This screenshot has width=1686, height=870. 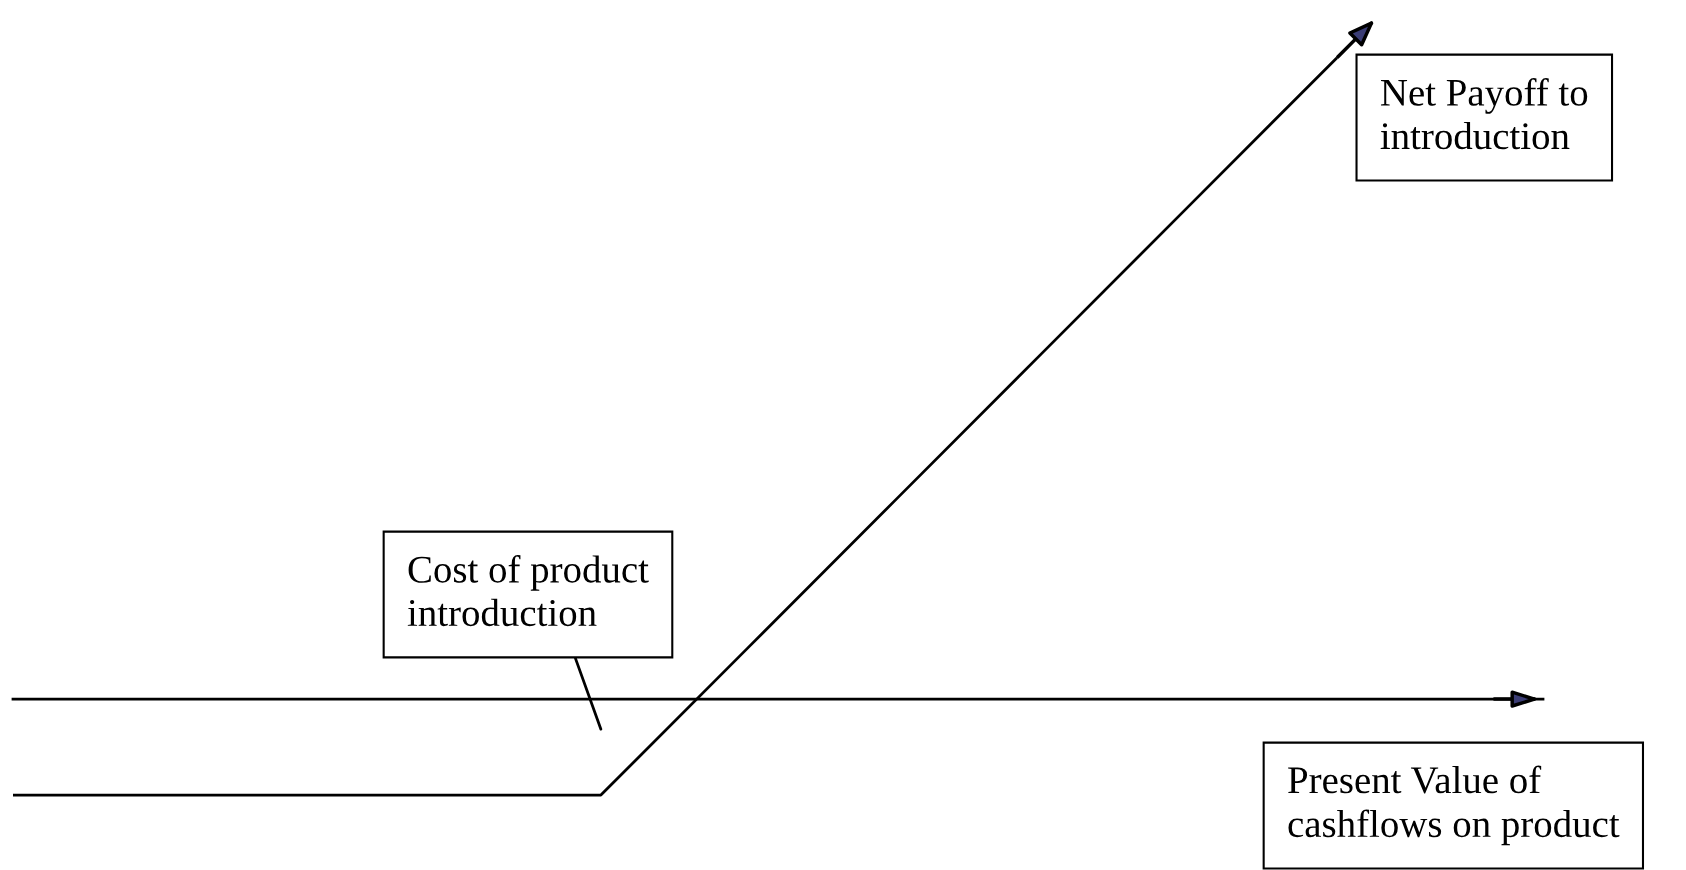 What do you see at coordinates (528, 591) in the screenshot?
I see `annotation: Cost of product introduction` at bounding box center [528, 591].